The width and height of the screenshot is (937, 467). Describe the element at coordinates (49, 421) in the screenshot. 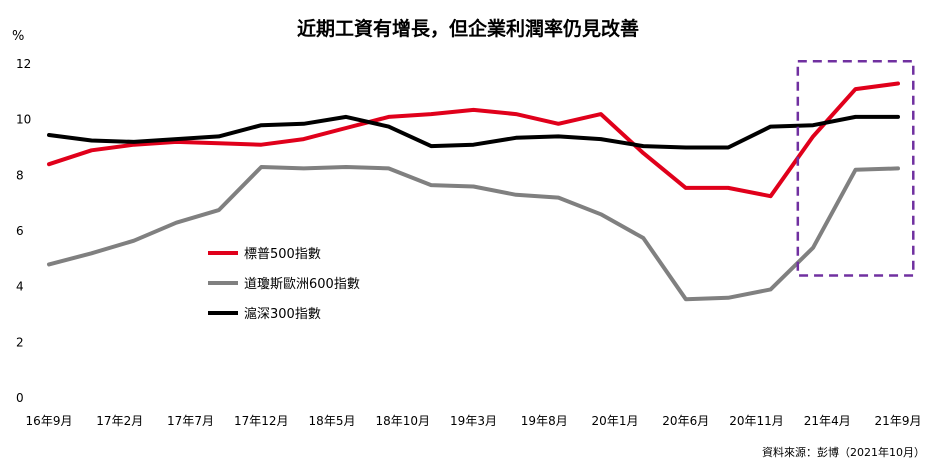

I see `x-tick-label: 16年9月` at that location.